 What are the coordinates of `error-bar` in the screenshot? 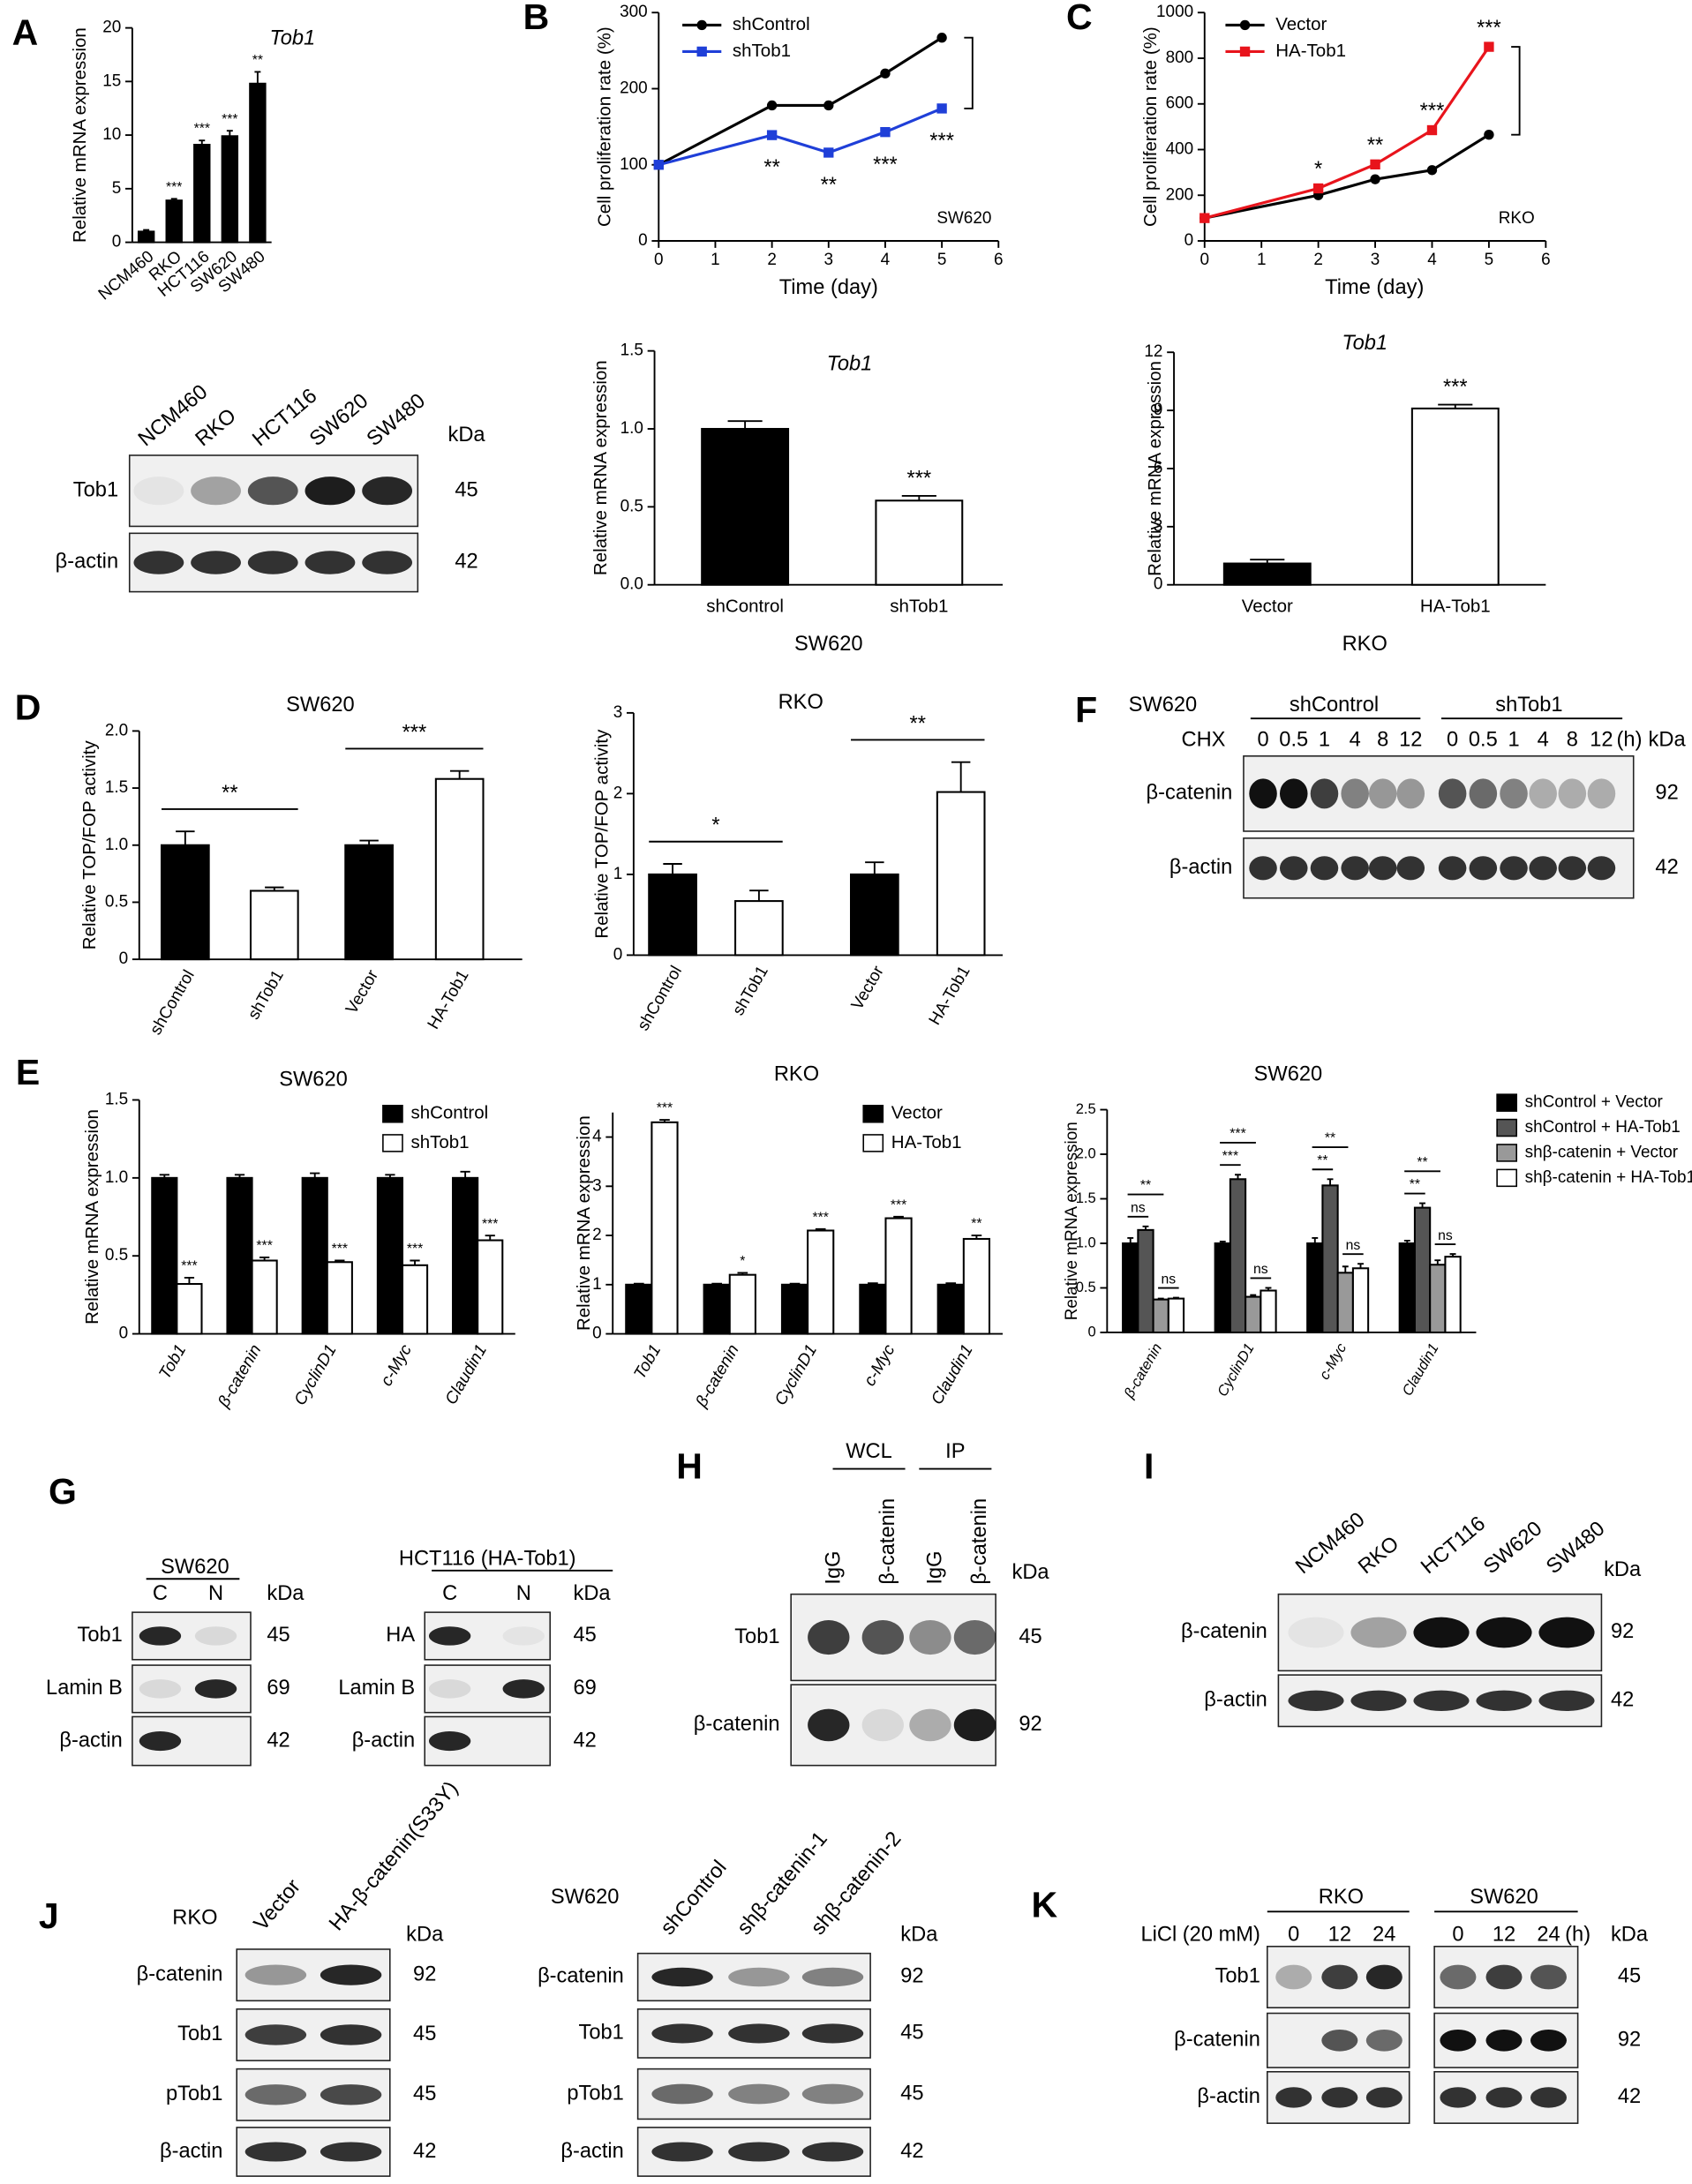 It's located at (1330, 1182).